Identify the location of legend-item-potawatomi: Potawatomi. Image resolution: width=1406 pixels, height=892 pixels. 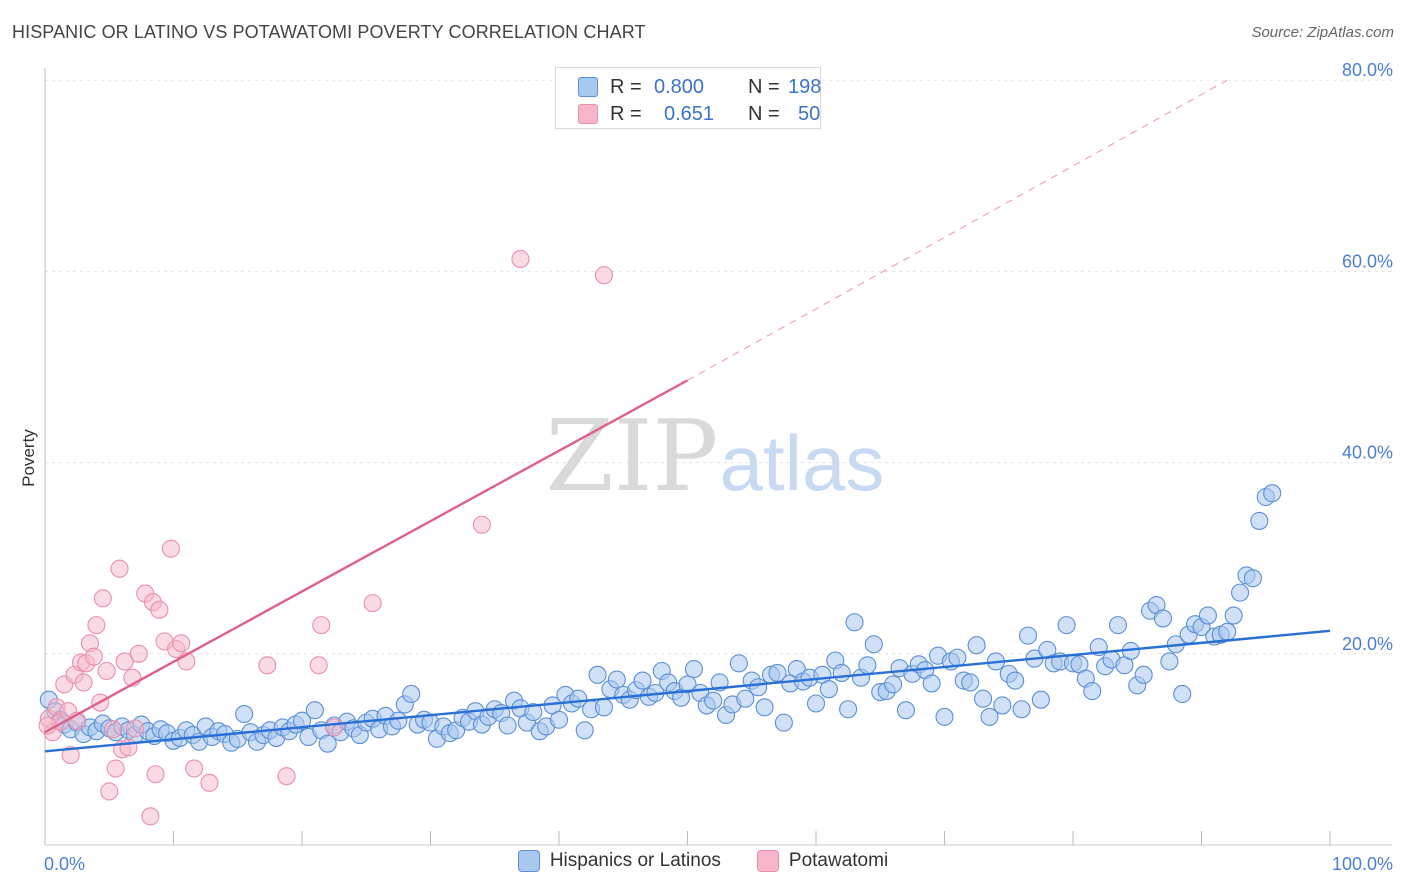
(822, 861).